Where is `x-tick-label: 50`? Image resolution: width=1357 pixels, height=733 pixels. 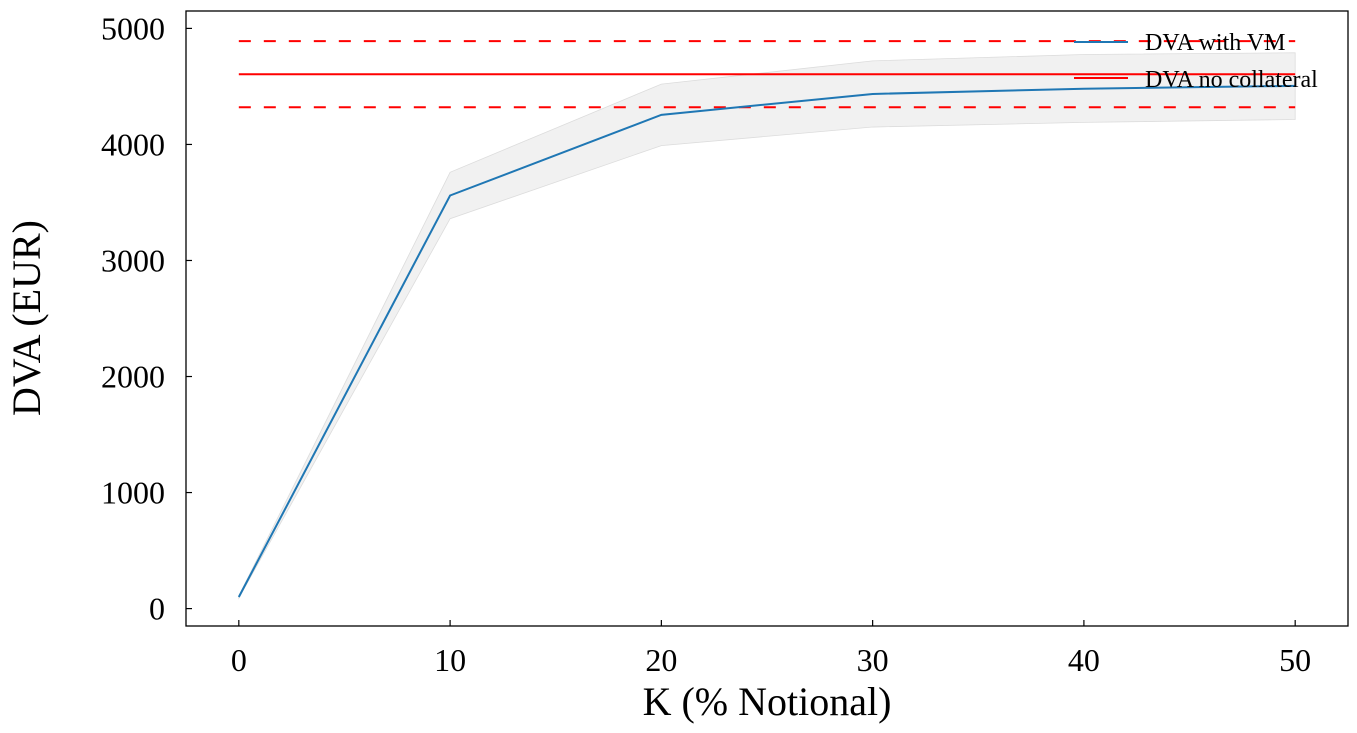 x-tick-label: 50 is located at coordinates (1295, 660).